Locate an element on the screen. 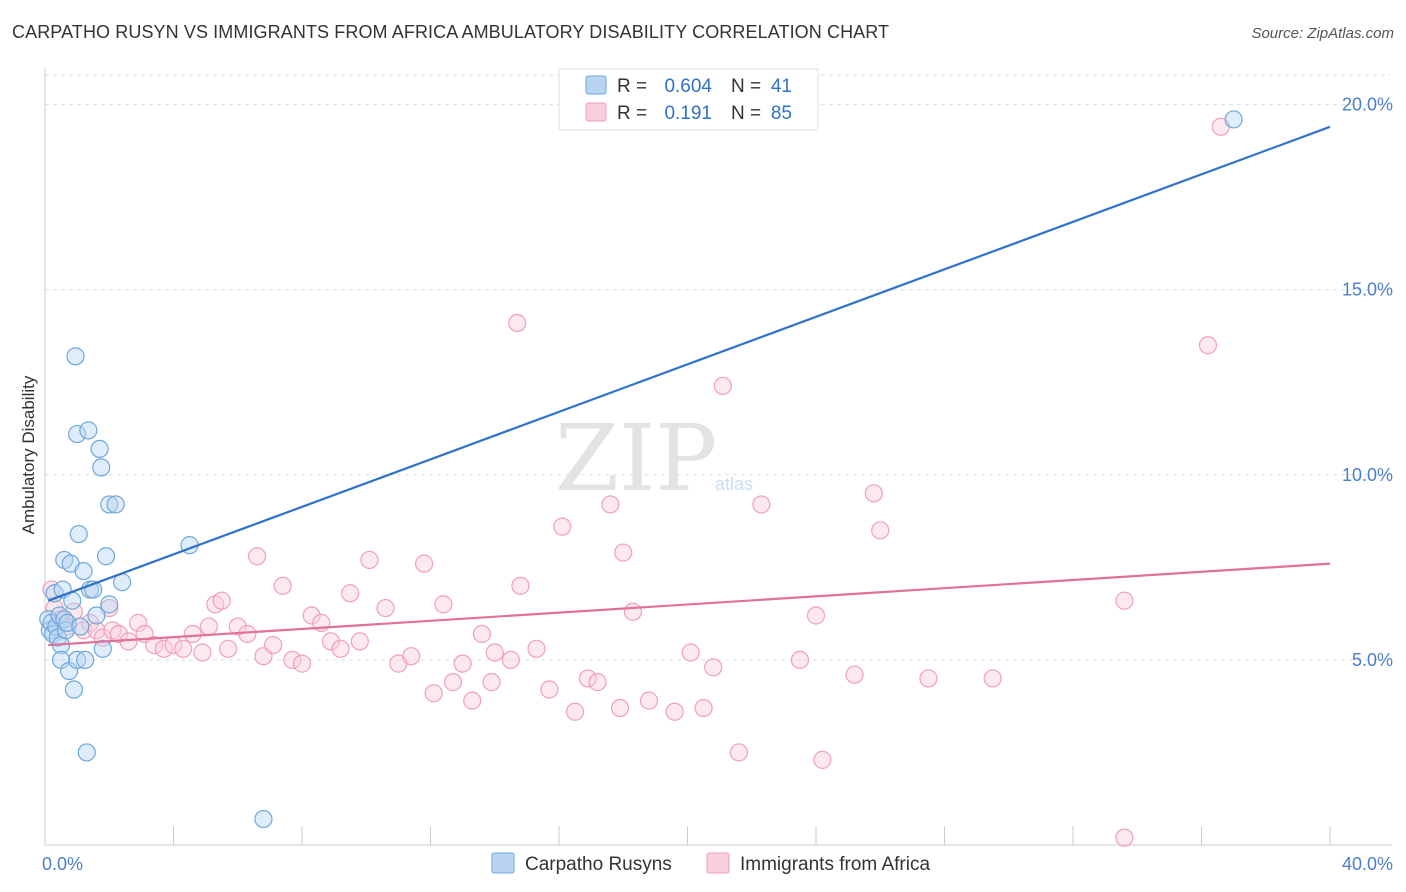 Image resolution: width=1406 pixels, height=892 pixels. legend-label: Immigrants from Africa is located at coordinates (835, 864).